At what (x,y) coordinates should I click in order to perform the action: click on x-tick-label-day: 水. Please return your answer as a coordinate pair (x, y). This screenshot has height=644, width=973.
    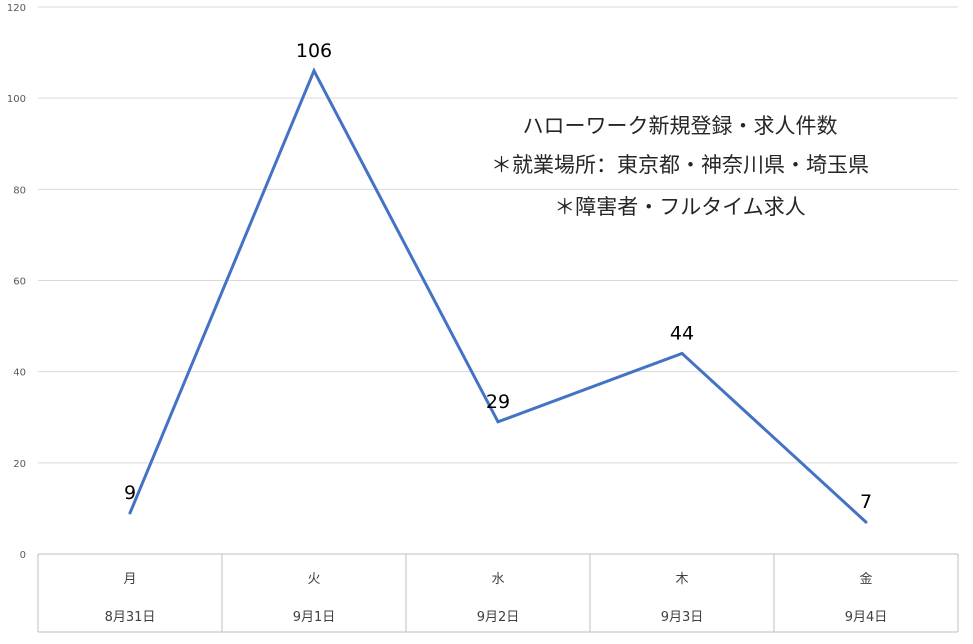
    Looking at the image, I should click on (497, 579).